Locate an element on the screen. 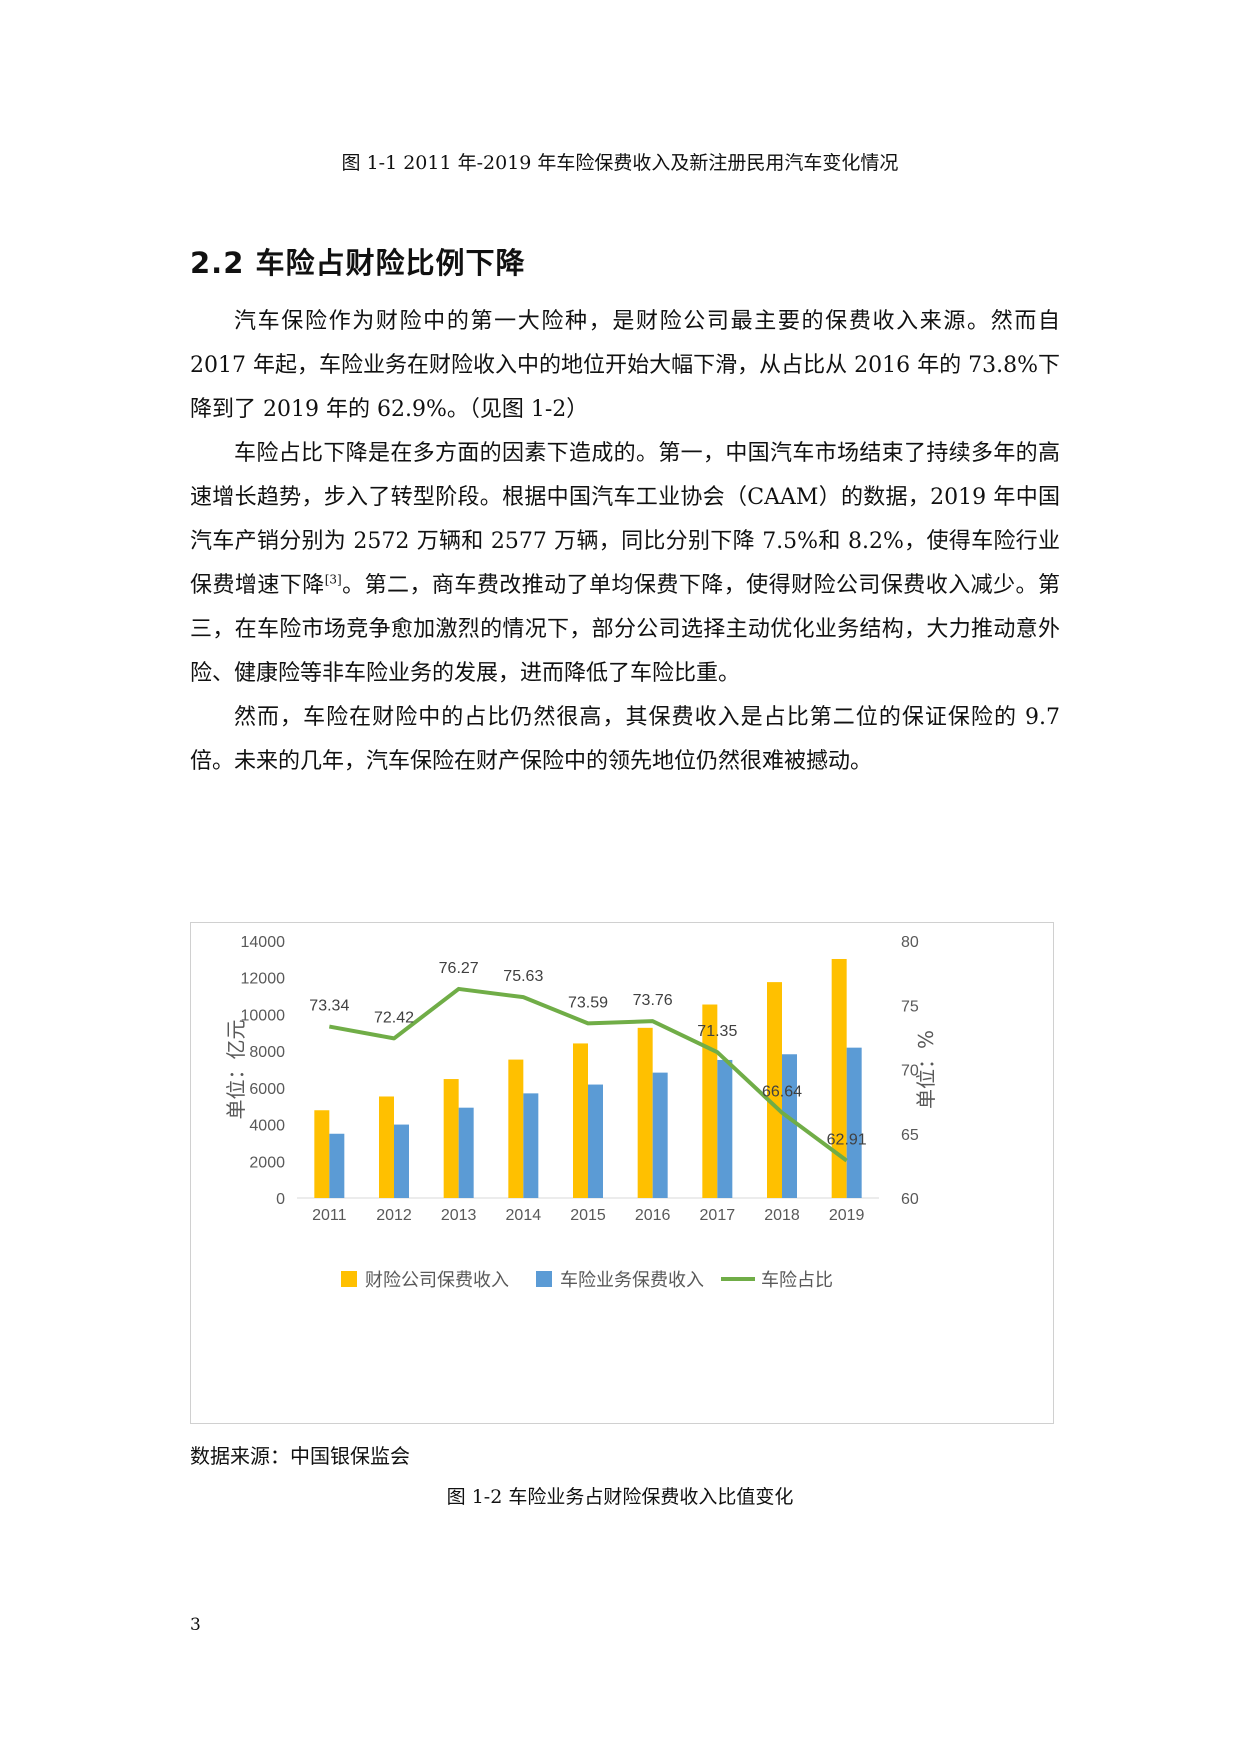  citation-ref: [3] is located at coordinates (333, 579).